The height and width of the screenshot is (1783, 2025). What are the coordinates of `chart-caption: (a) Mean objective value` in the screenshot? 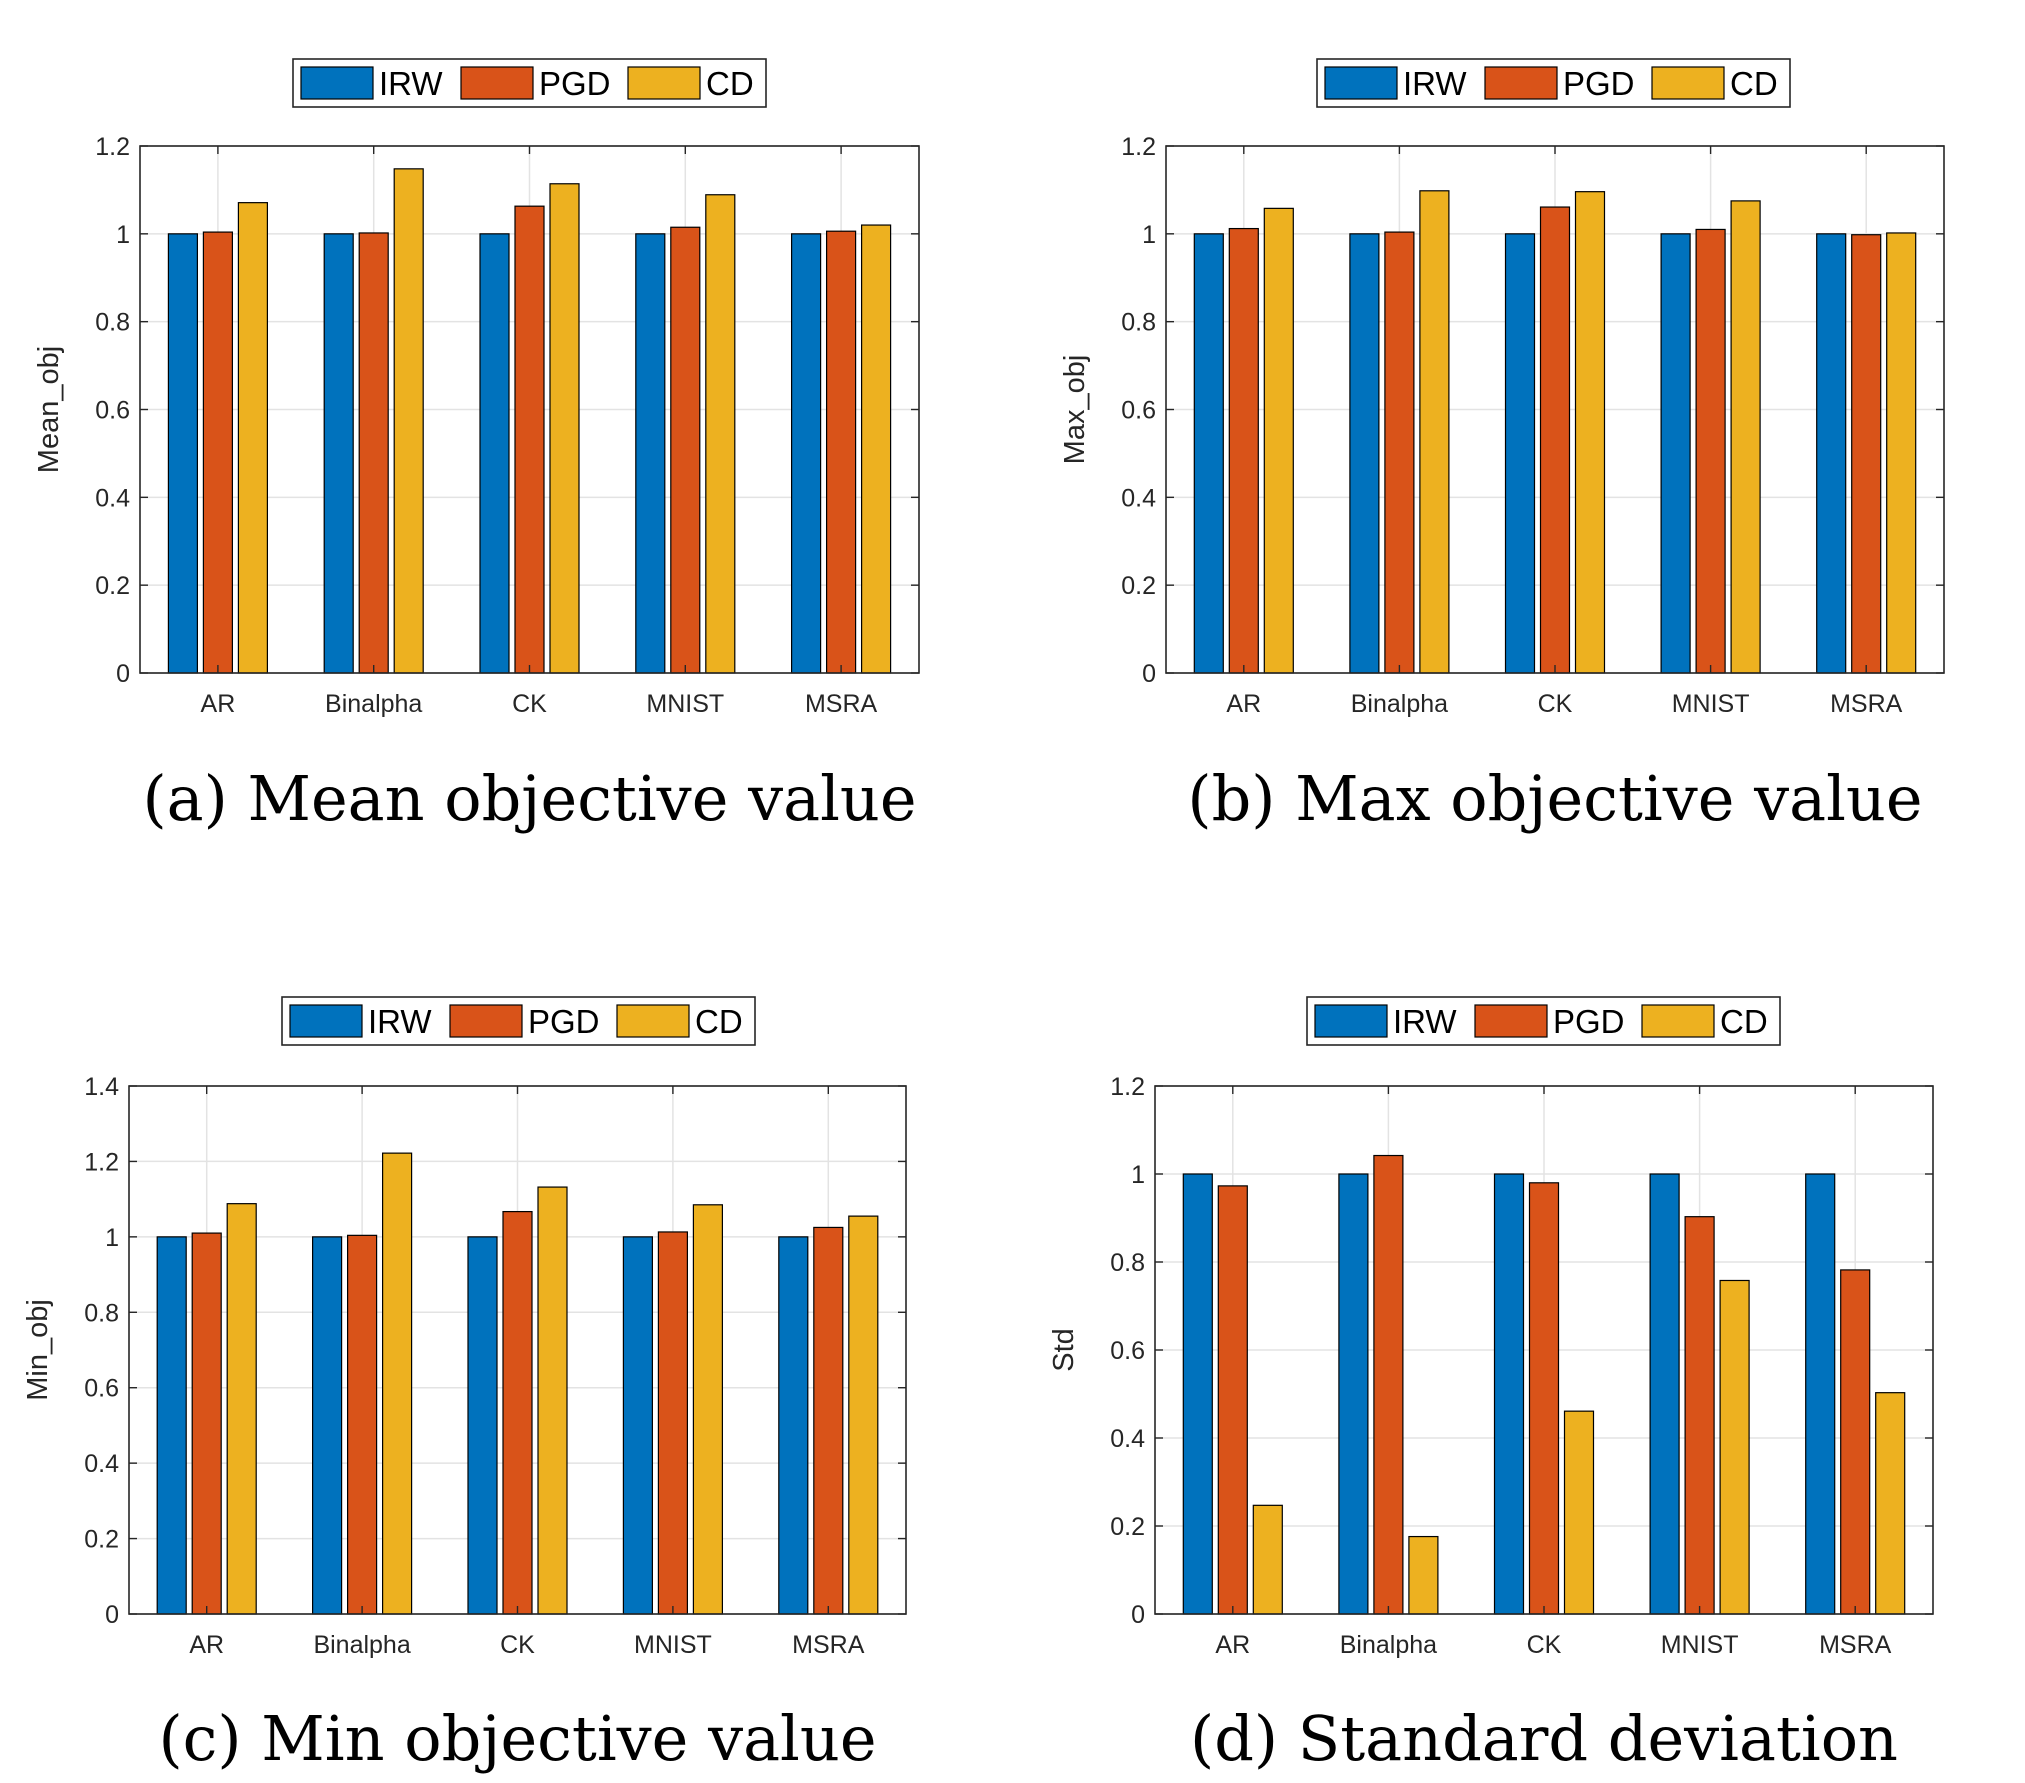 It's located at (529, 798).